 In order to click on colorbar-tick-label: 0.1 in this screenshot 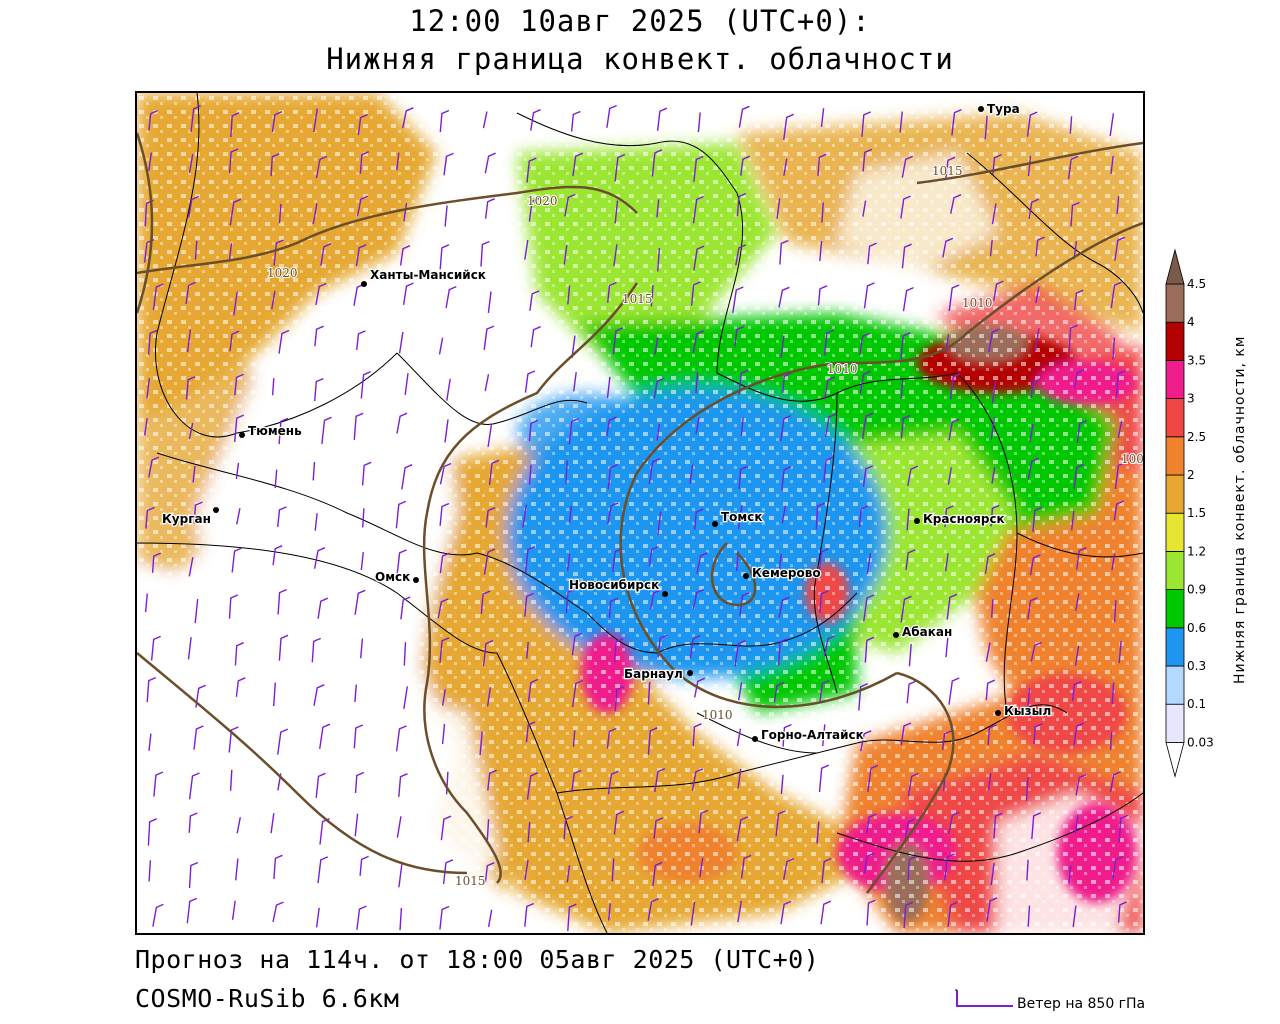, I will do `click(1196, 704)`.